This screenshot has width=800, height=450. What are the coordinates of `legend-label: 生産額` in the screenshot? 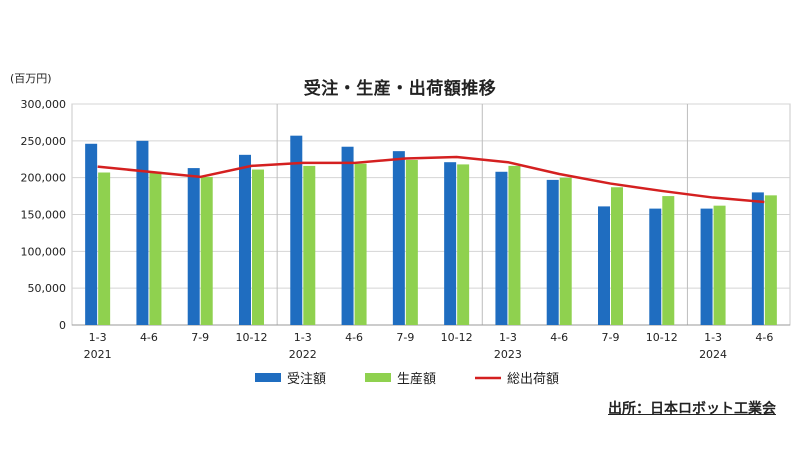 It's located at (416, 379).